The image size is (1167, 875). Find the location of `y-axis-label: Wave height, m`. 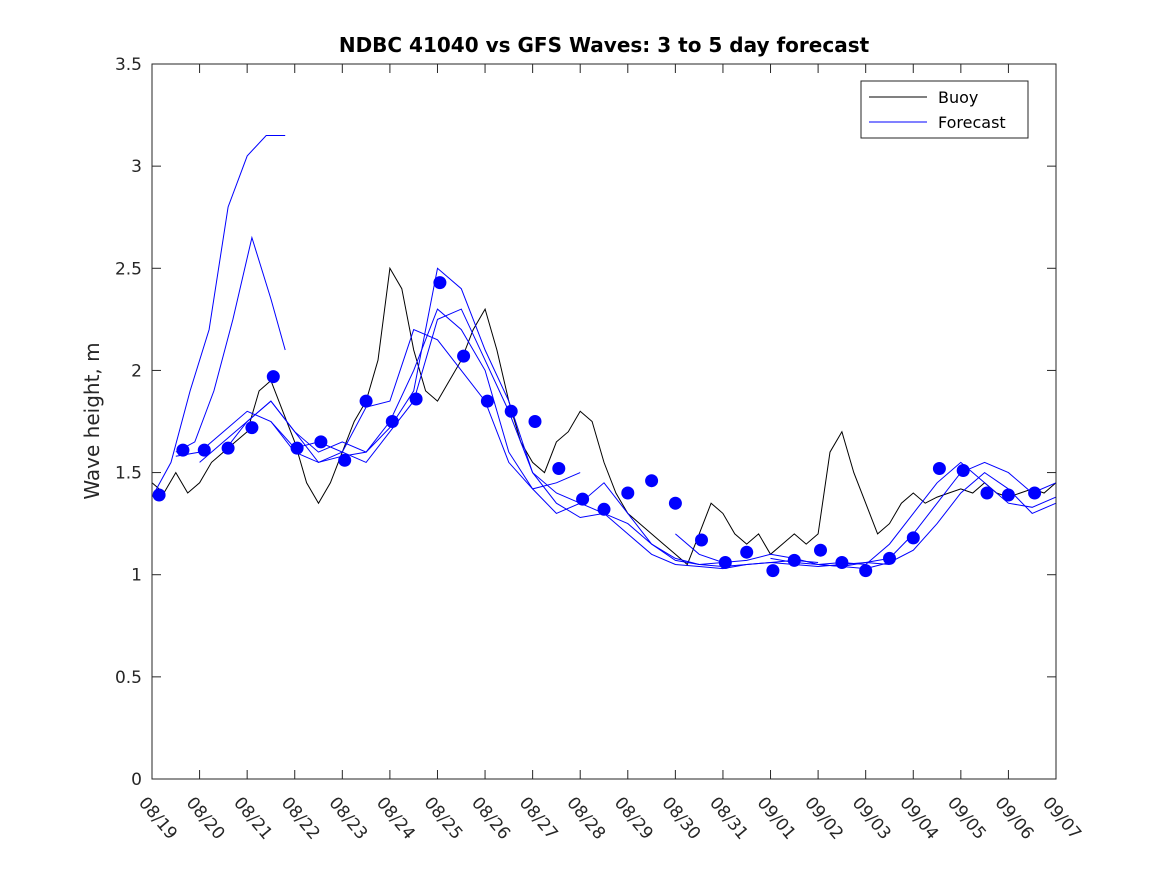

y-axis-label: Wave height, m is located at coordinates (92, 420).